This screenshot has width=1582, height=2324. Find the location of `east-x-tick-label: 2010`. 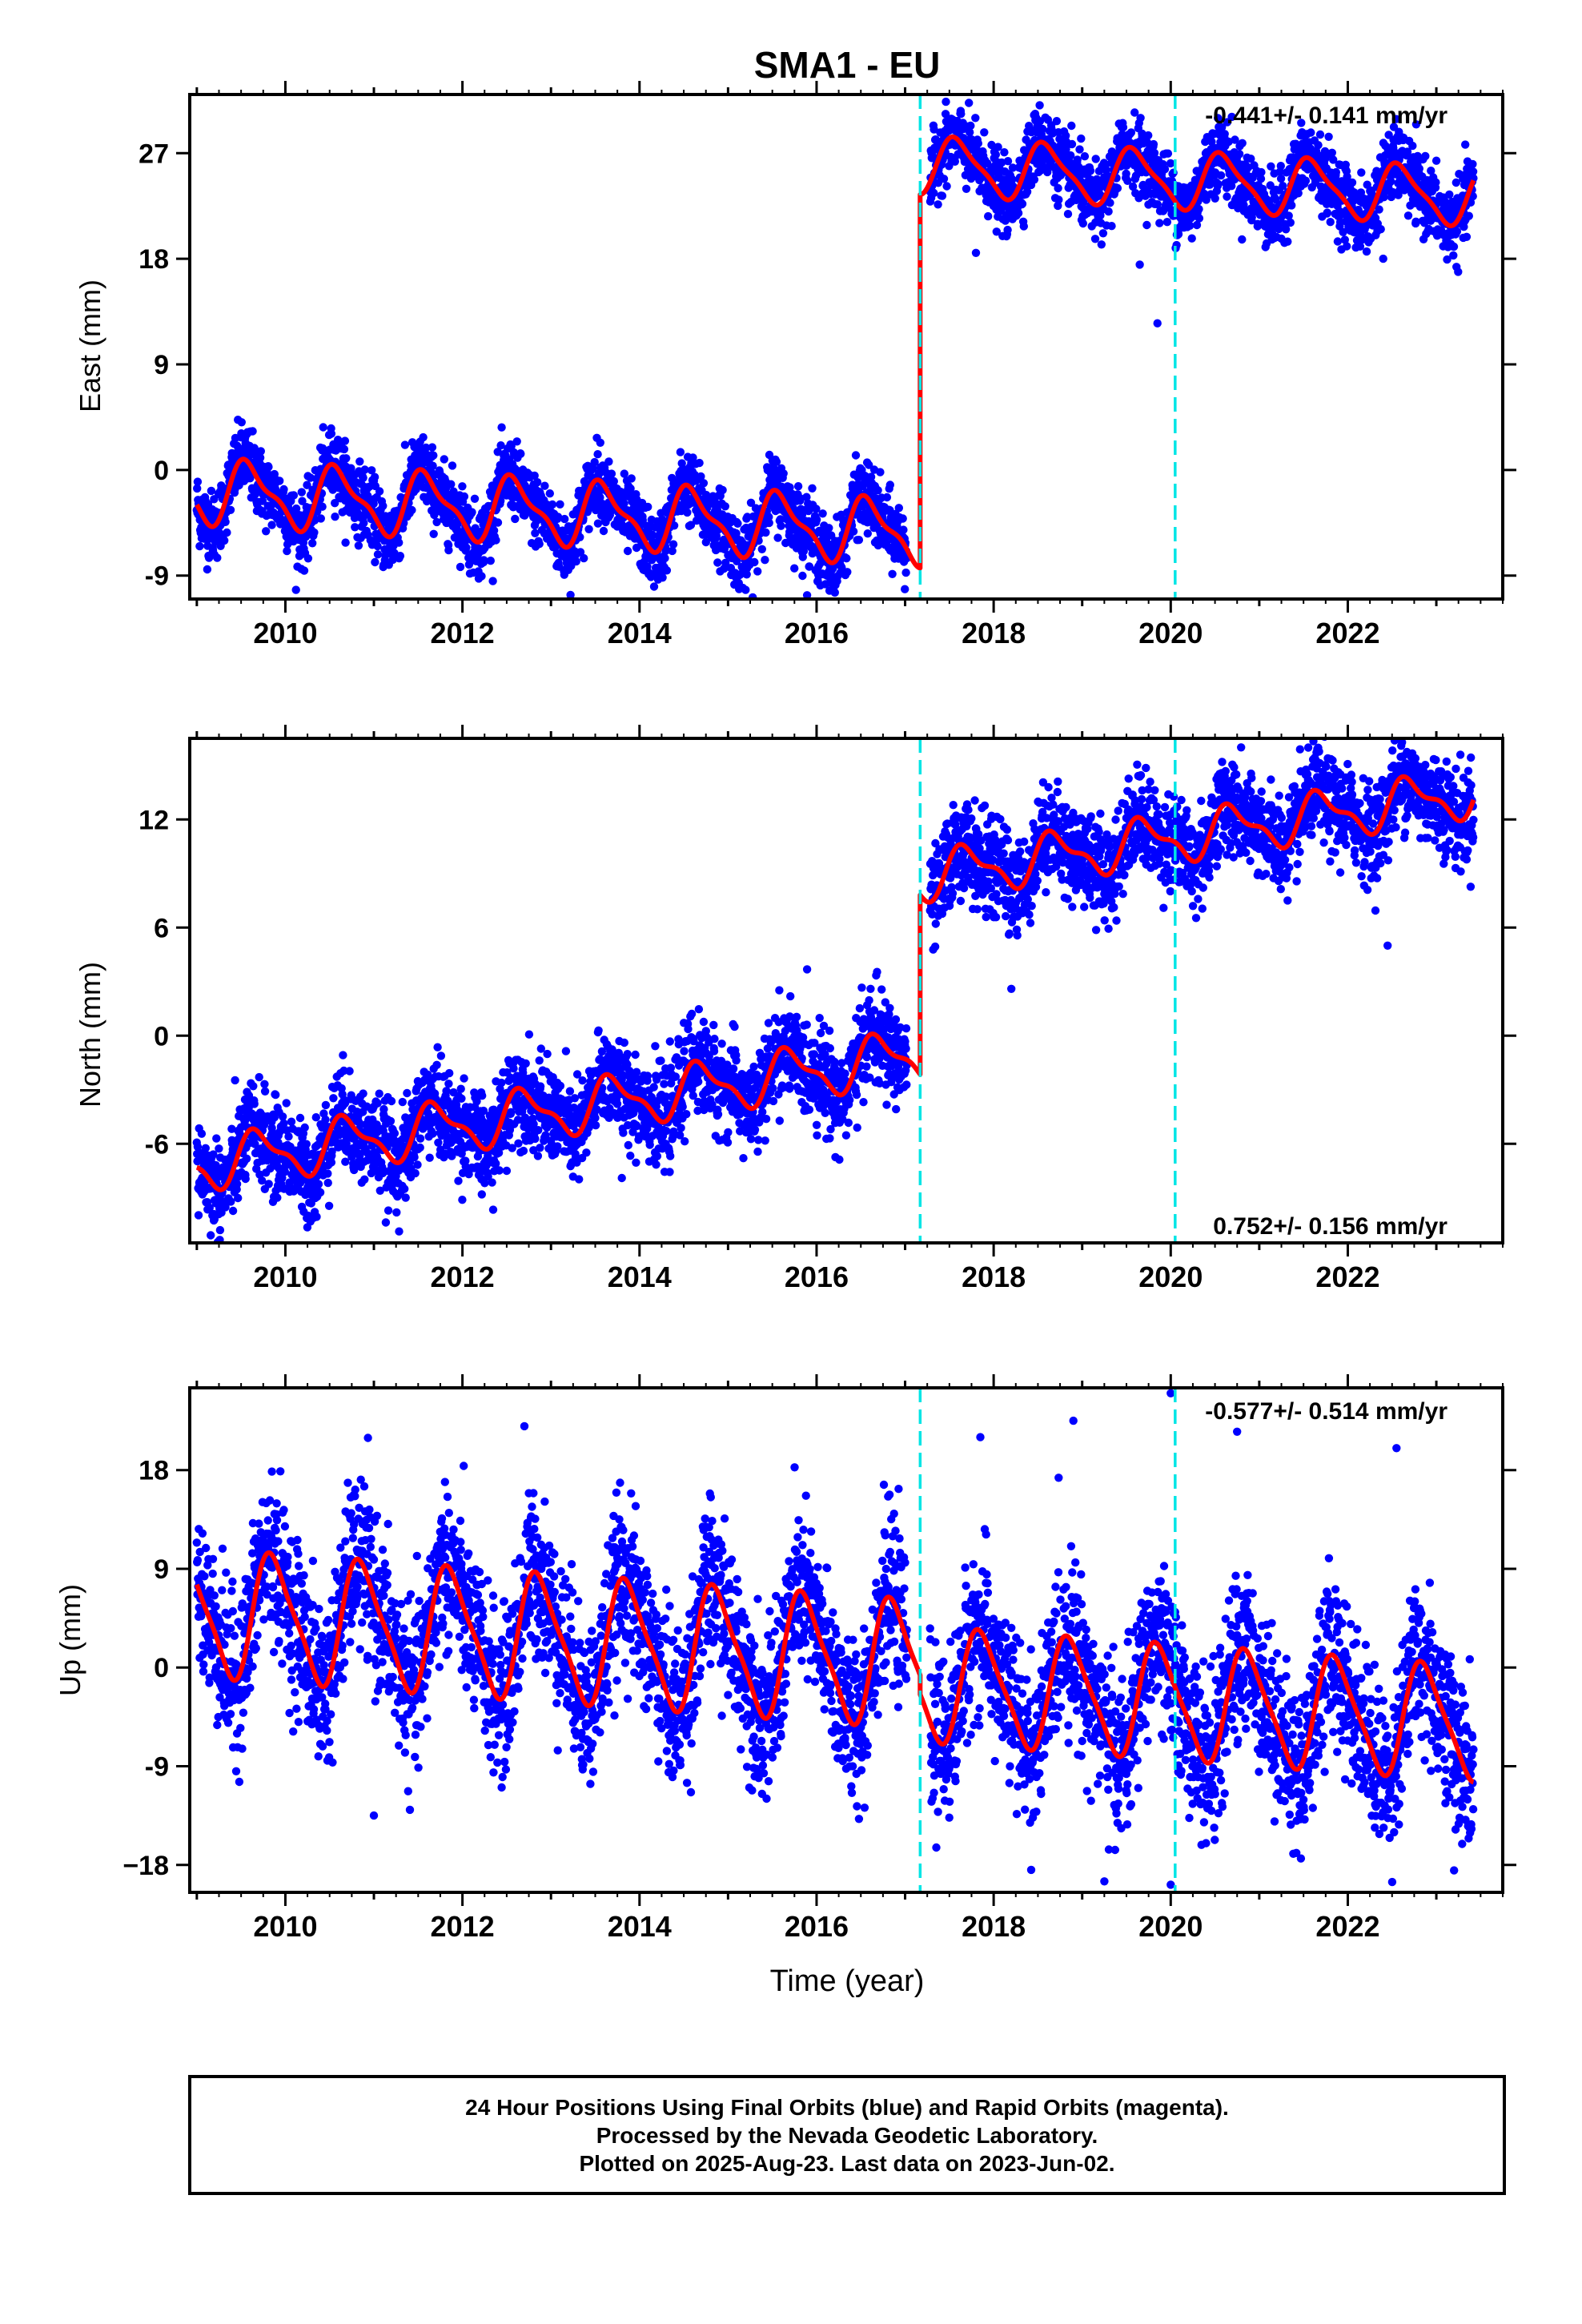

east-x-tick-label: 2010 is located at coordinates (285, 633).